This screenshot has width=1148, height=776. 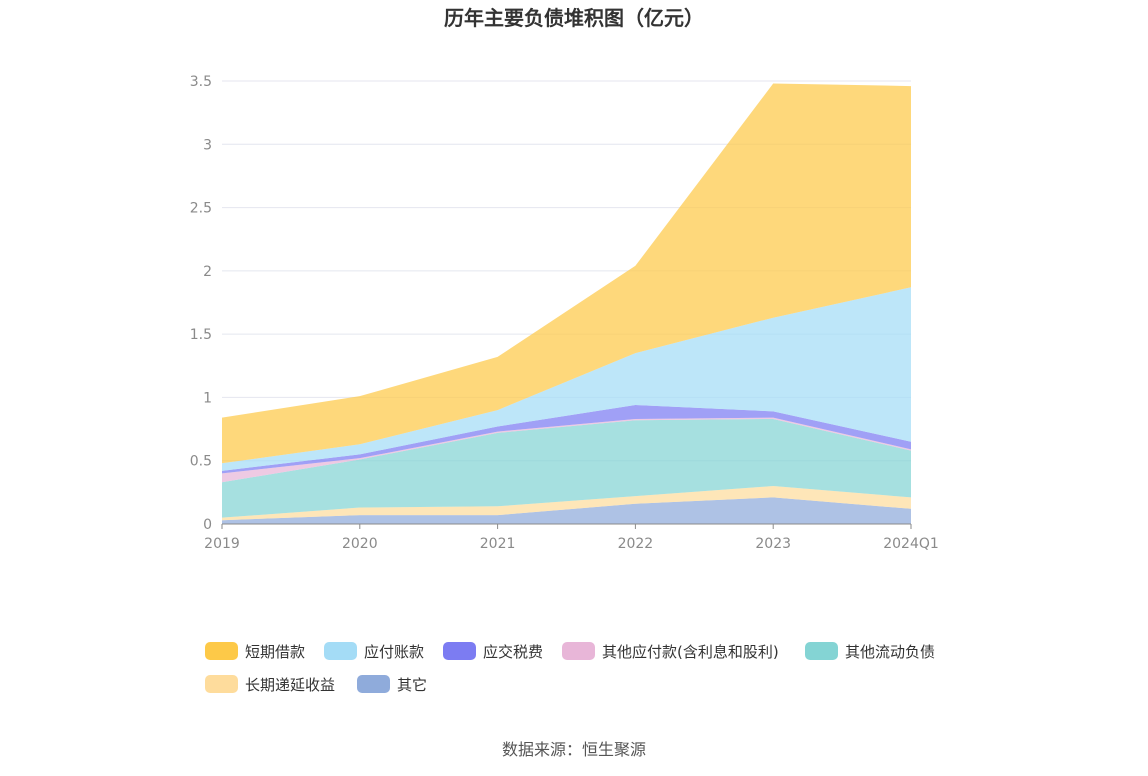 I want to click on legend-label: 其它, so click(x=412, y=685).